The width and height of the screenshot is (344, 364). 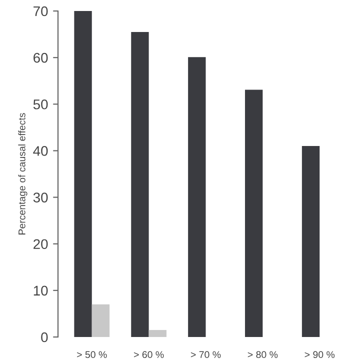 I want to click on y-tick-label: 50, so click(x=40, y=104).